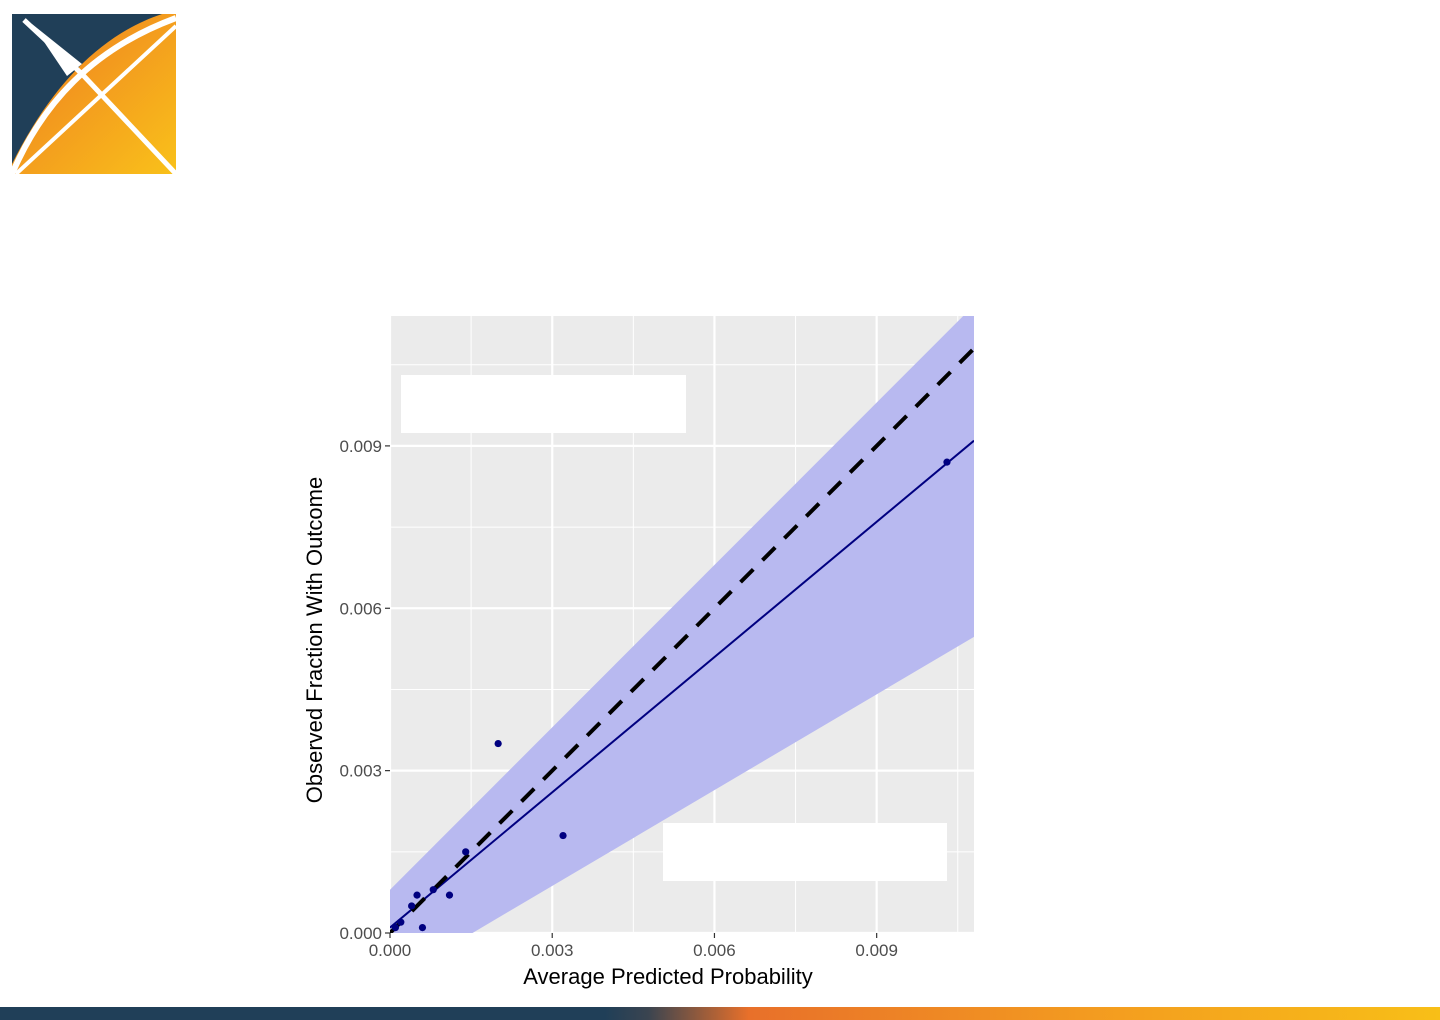 This screenshot has width=1440, height=1020. I want to click on x-tick-label: 0.003, so click(552, 950).